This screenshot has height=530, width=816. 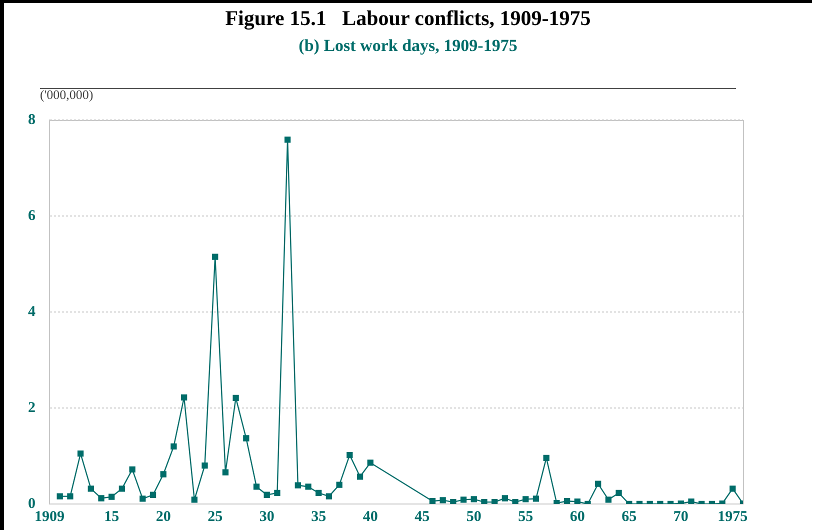 I want to click on y-tick-label: 0, so click(x=32, y=504).